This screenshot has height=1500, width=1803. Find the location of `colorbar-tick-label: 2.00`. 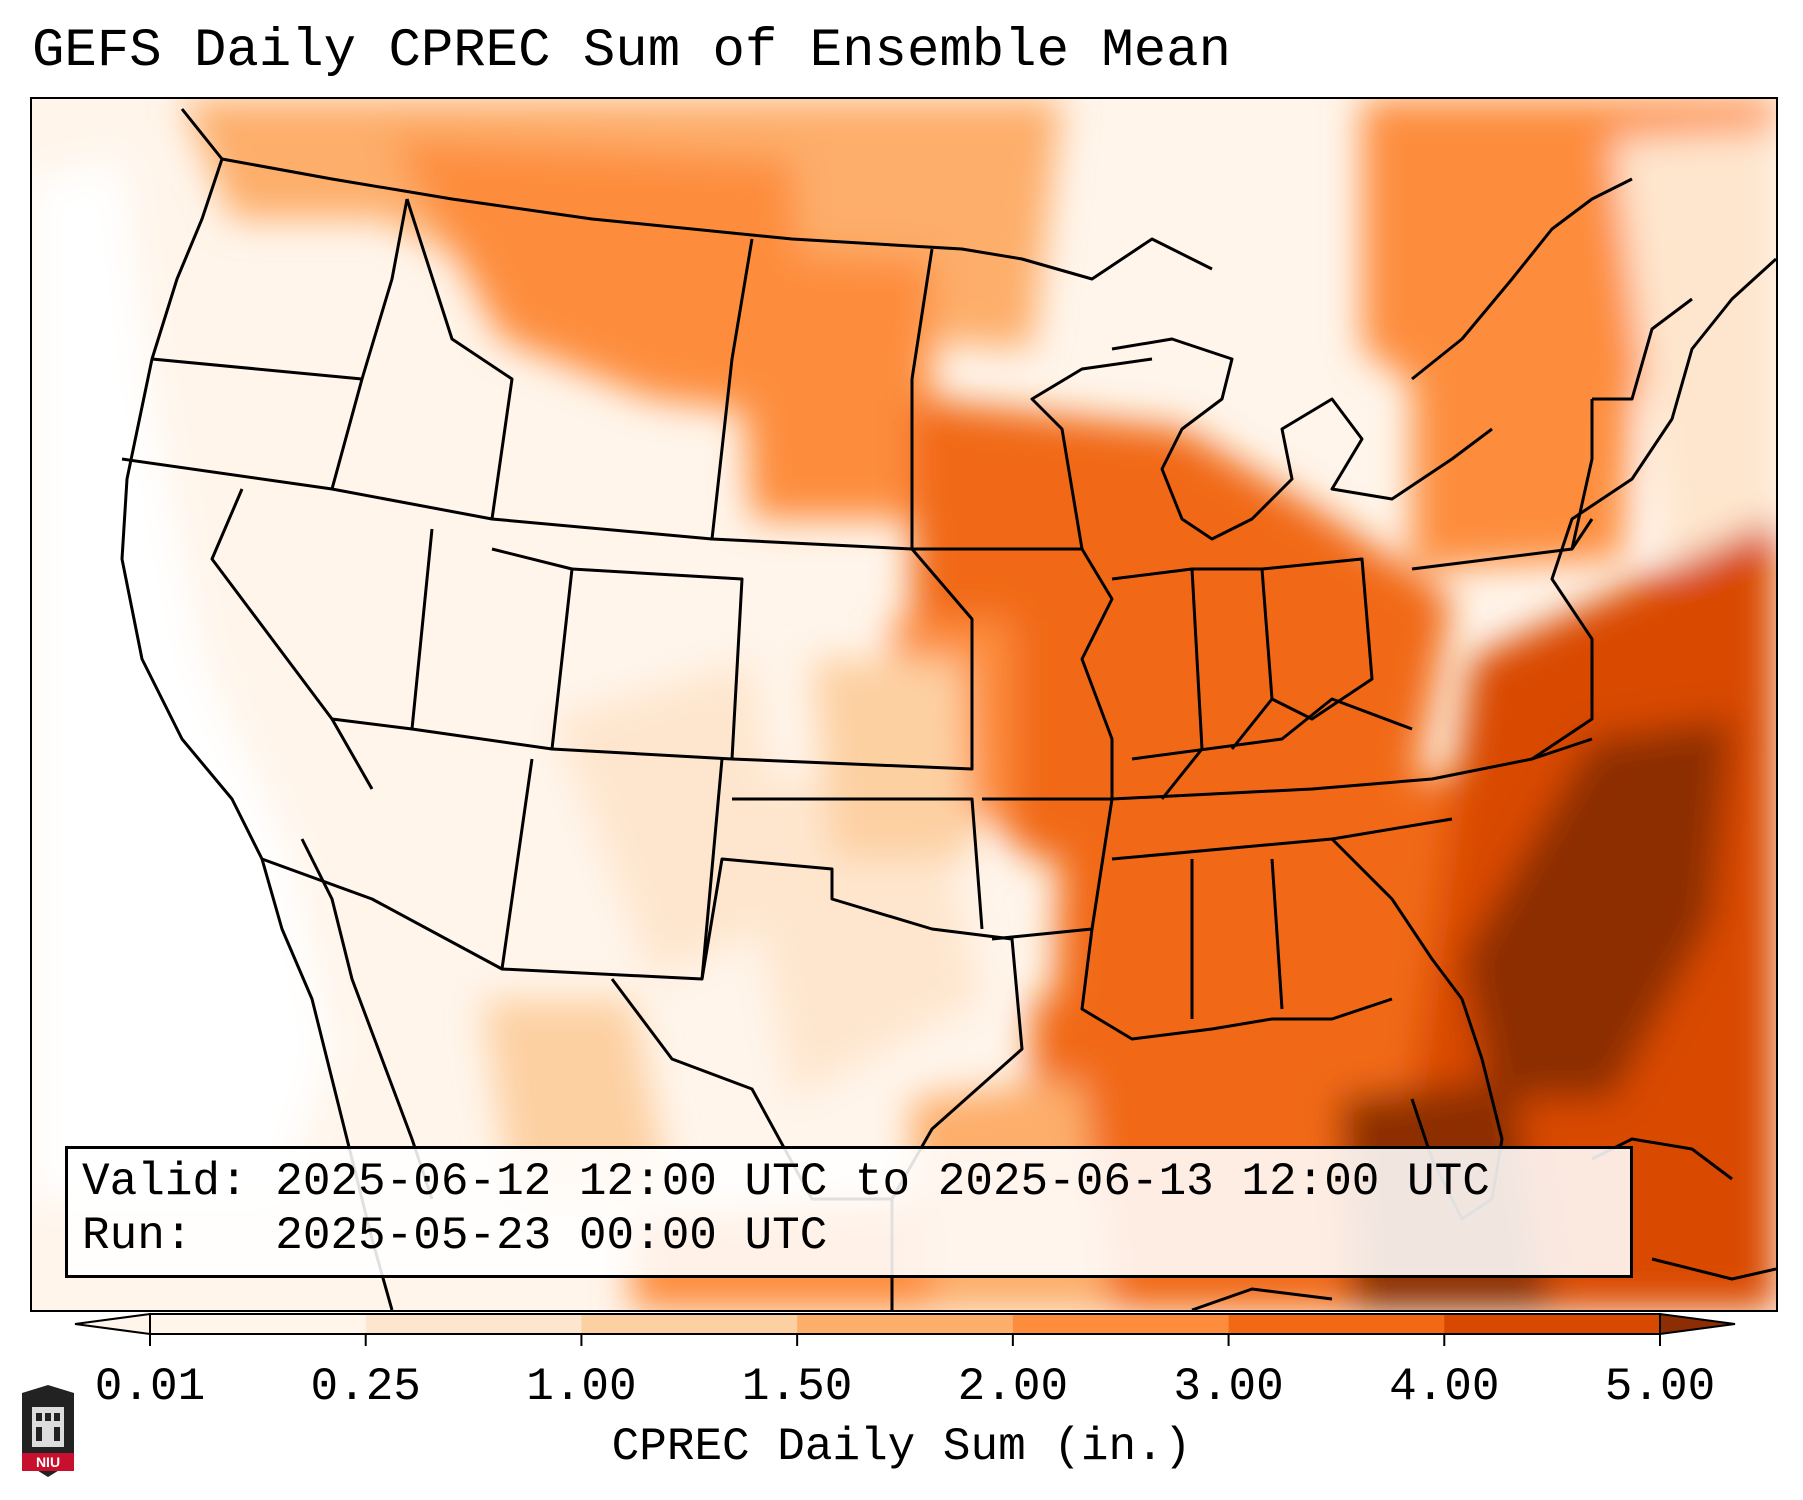

colorbar-tick-label: 2.00 is located at coordinates (1013, 1387).